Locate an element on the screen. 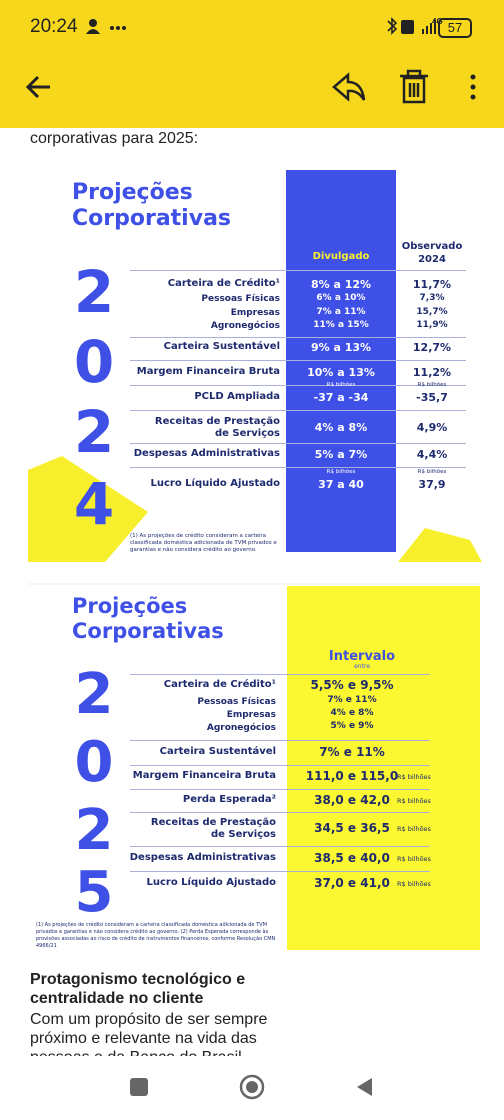 Image resolution: width=504 pixels, height=1120 pixels. intro-text: corporativas para 2025: is located at coordinates (114, 138).